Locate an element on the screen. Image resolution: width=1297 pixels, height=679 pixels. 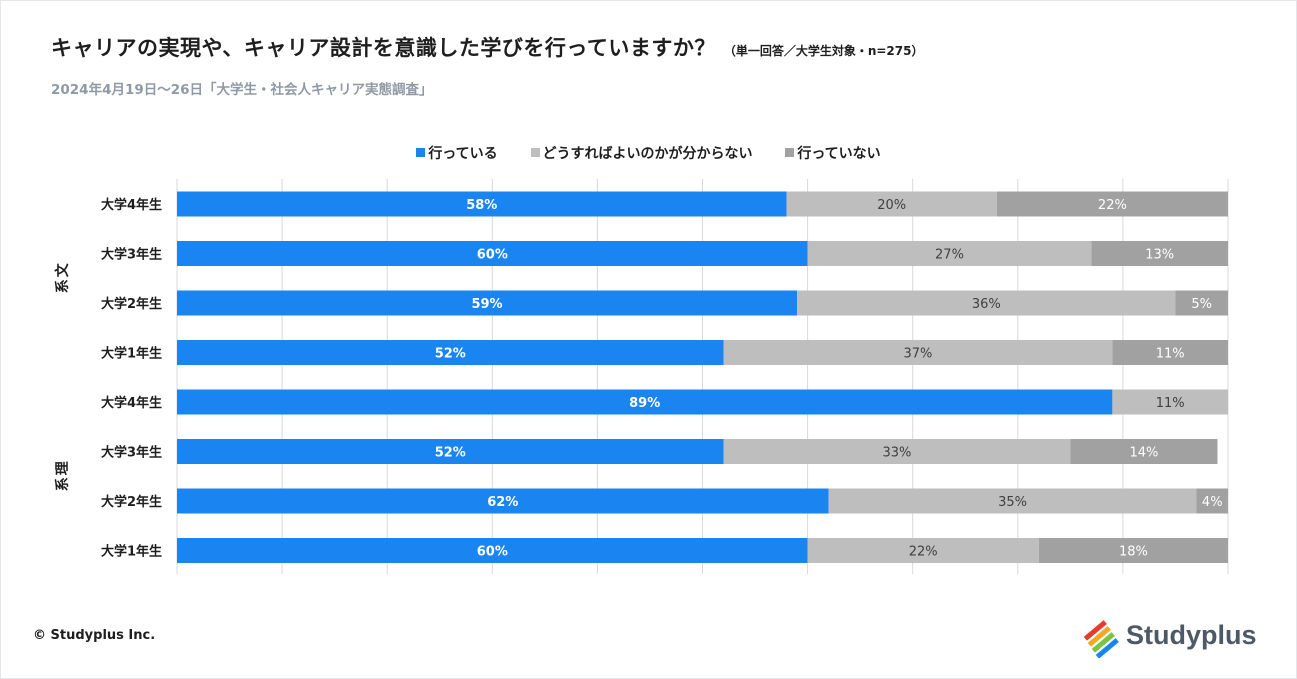
copyright: © Studyplus Inc. is located at coordinates (94, 635).